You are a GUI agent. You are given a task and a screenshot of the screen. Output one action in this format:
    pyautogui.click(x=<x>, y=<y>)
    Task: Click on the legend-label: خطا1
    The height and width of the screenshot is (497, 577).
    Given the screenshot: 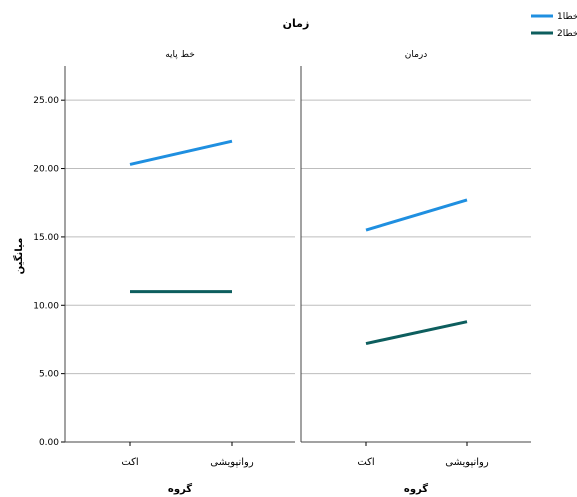 What is the action you would take?
    pyautogui.click(x=567, y=17)
    